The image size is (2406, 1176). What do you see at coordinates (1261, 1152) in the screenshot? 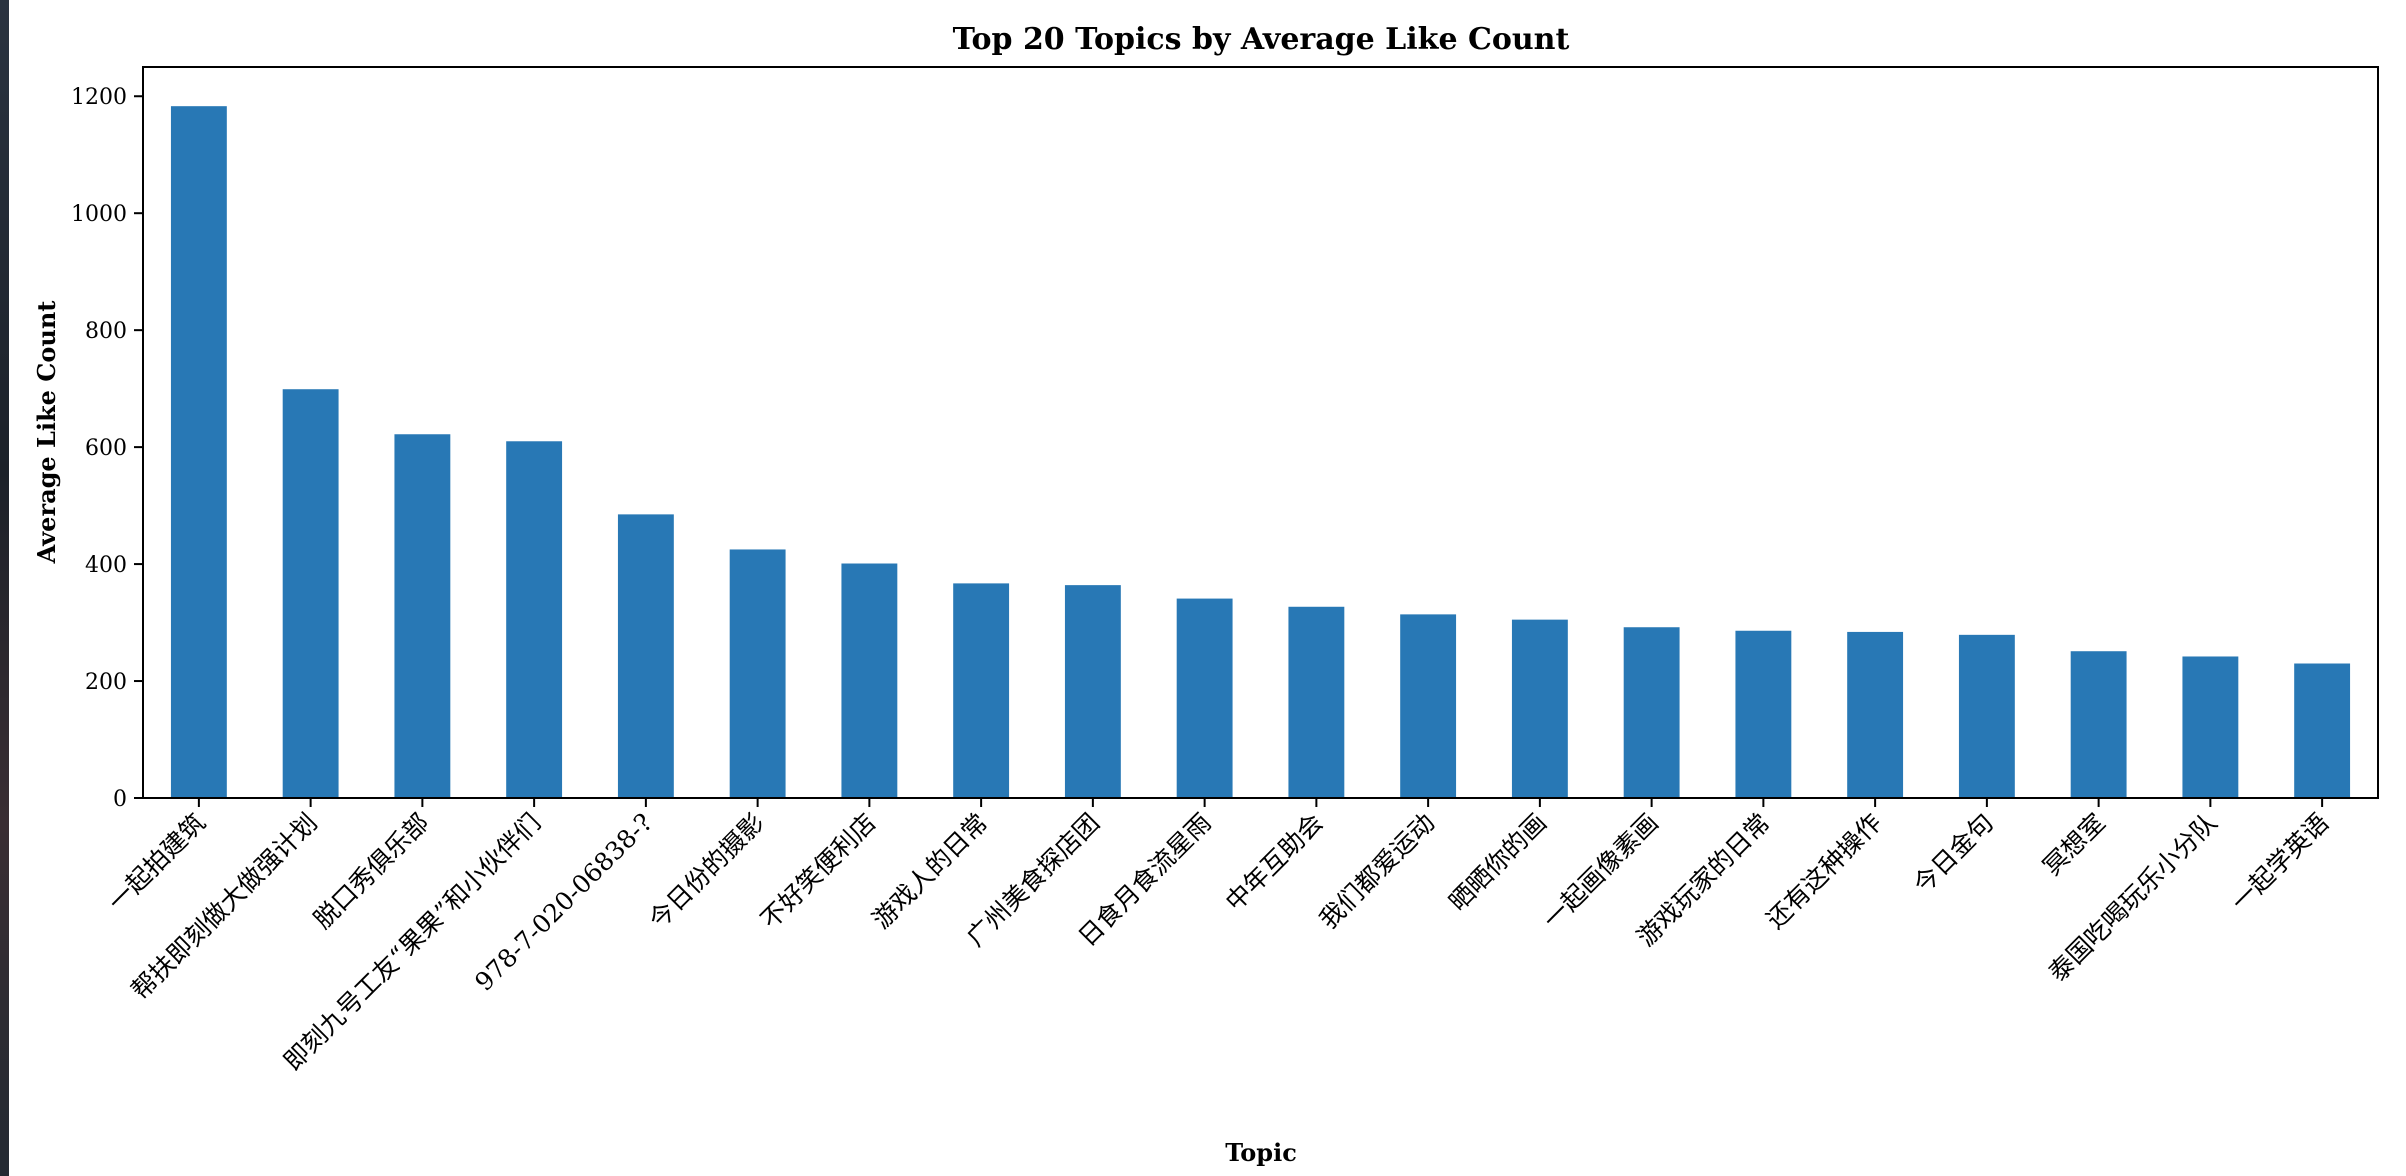
I see `x-axis-label: Topic` at bounding box center [1261, 1152].